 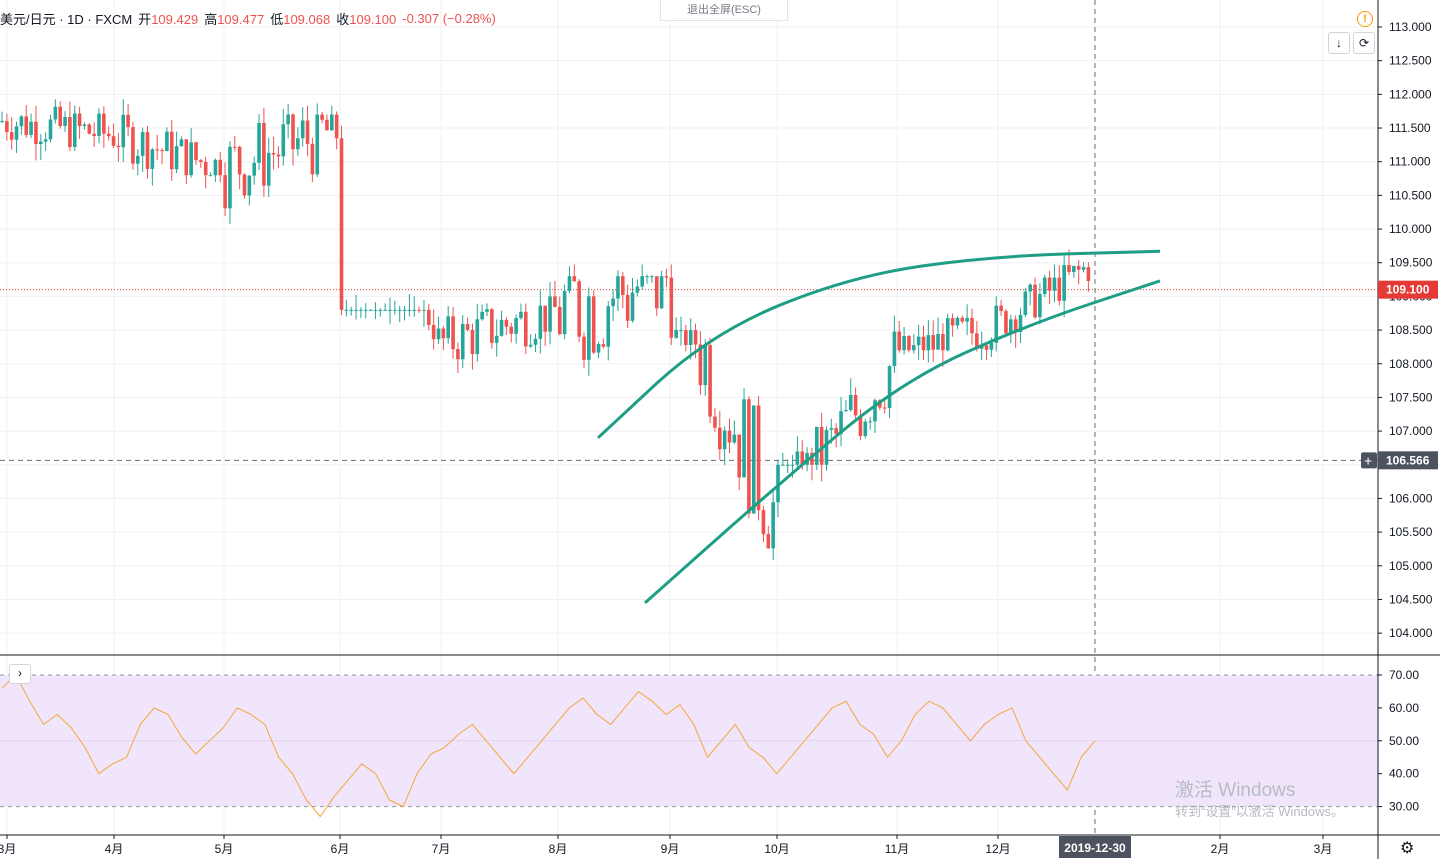 I want to click on low-value: 109.068, so click(x=307, y=19).